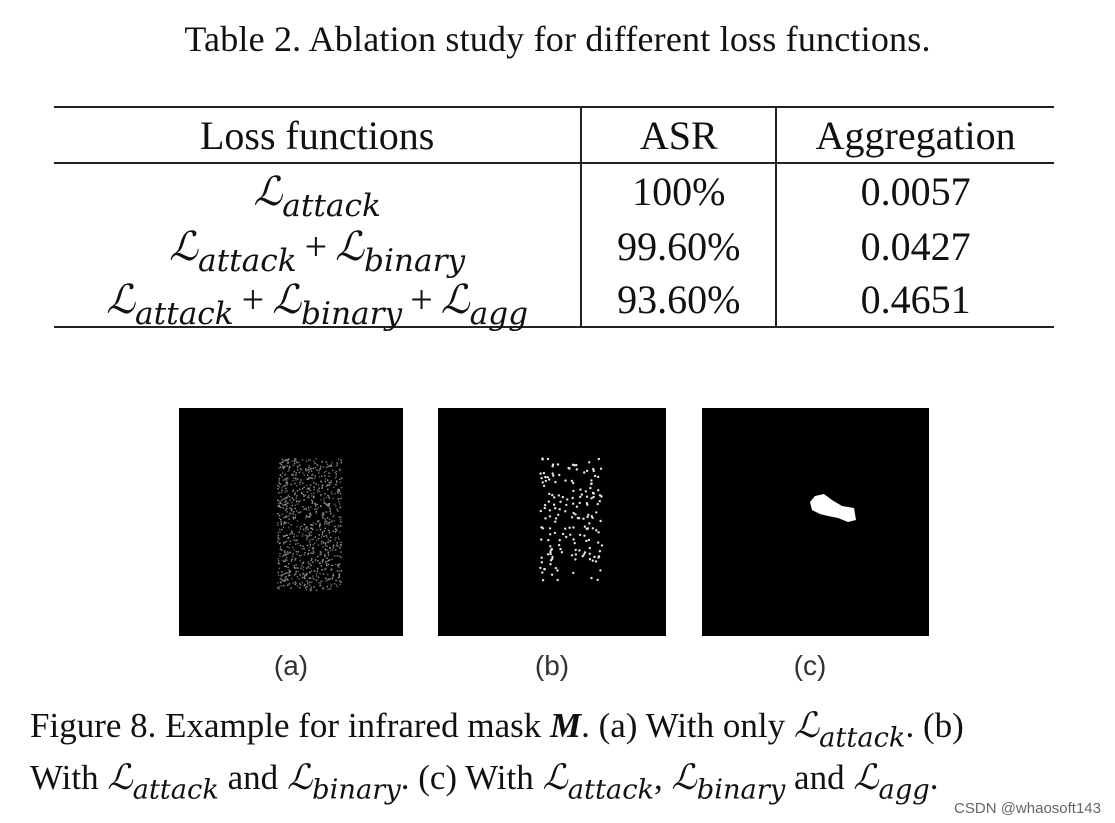 This screenshot has height=823, width=1115. What do you see at coordinates (552, 665) in the screenshot?
I see `panel-label-b: (b)` at bounding box center [552, 665].